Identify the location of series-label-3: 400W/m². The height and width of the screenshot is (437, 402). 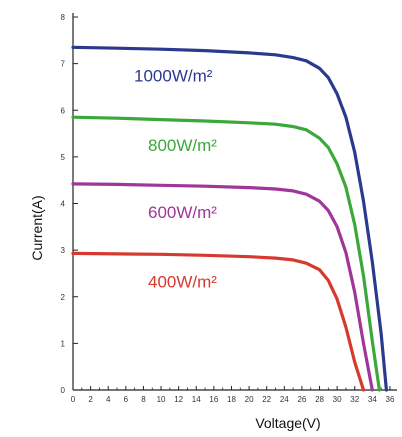
(182, 281).